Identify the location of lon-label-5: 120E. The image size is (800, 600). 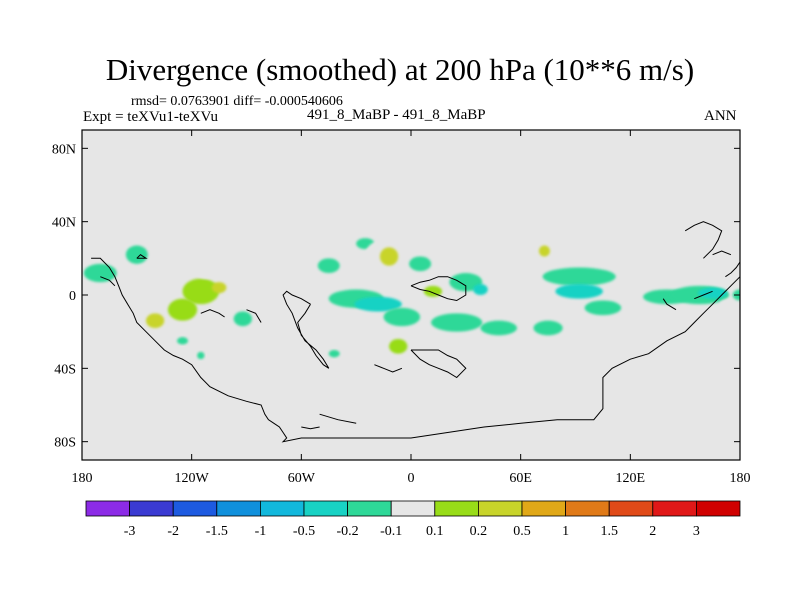
(631, 478).